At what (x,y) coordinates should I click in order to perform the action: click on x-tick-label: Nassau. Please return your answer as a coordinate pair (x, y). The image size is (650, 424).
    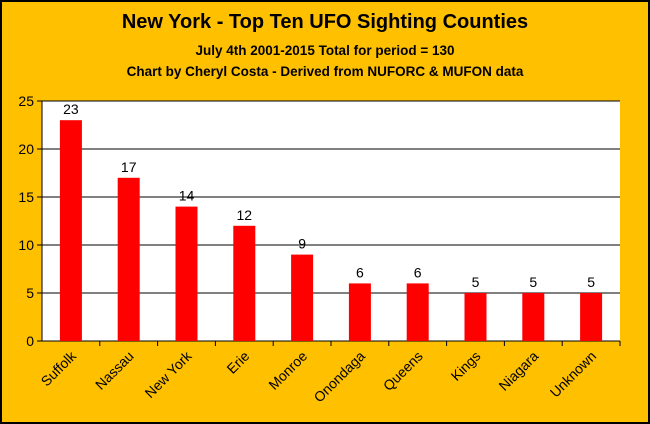
    Looking at the image, I should click on (114, 370).